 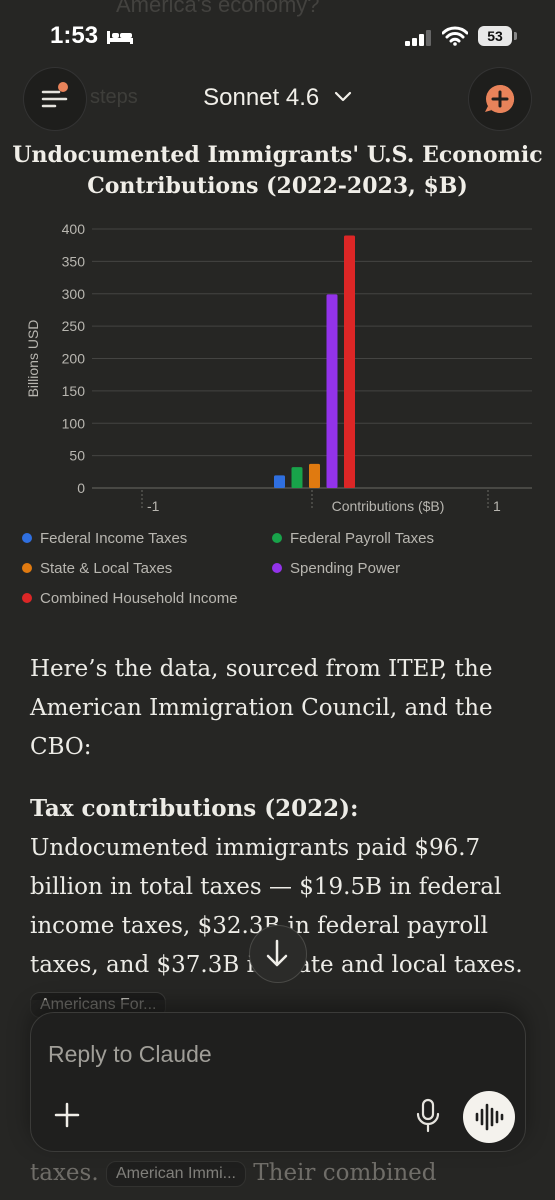 I want to click on menu-button, so click(x=55, y=99).